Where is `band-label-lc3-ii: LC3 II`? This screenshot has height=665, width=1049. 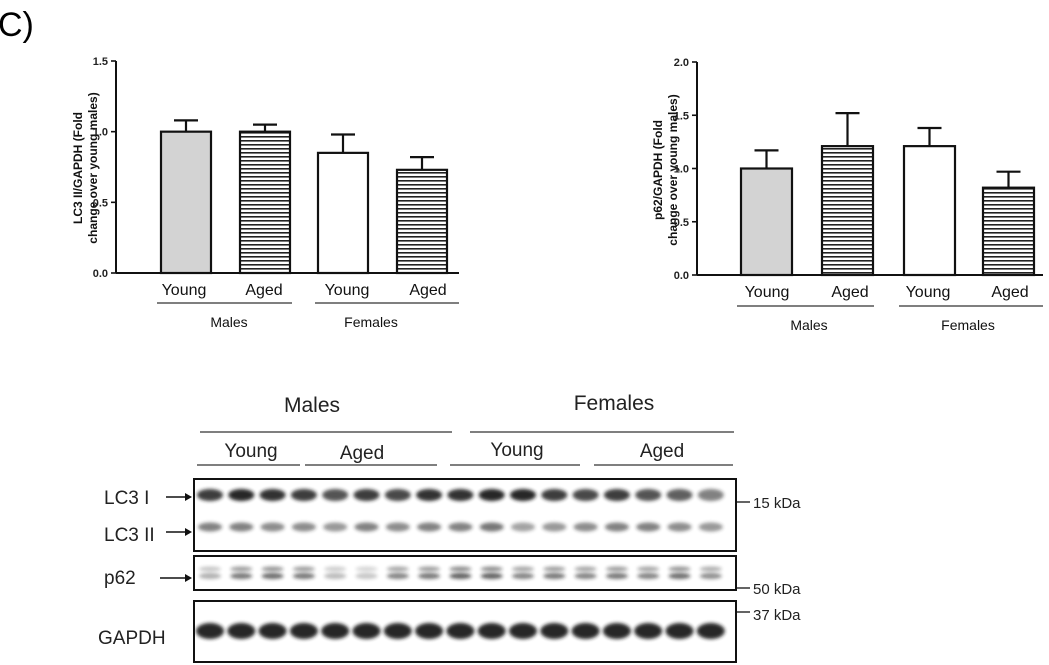
band-label-lc3-ii: LC3 II is located at coordinates (129, 535).